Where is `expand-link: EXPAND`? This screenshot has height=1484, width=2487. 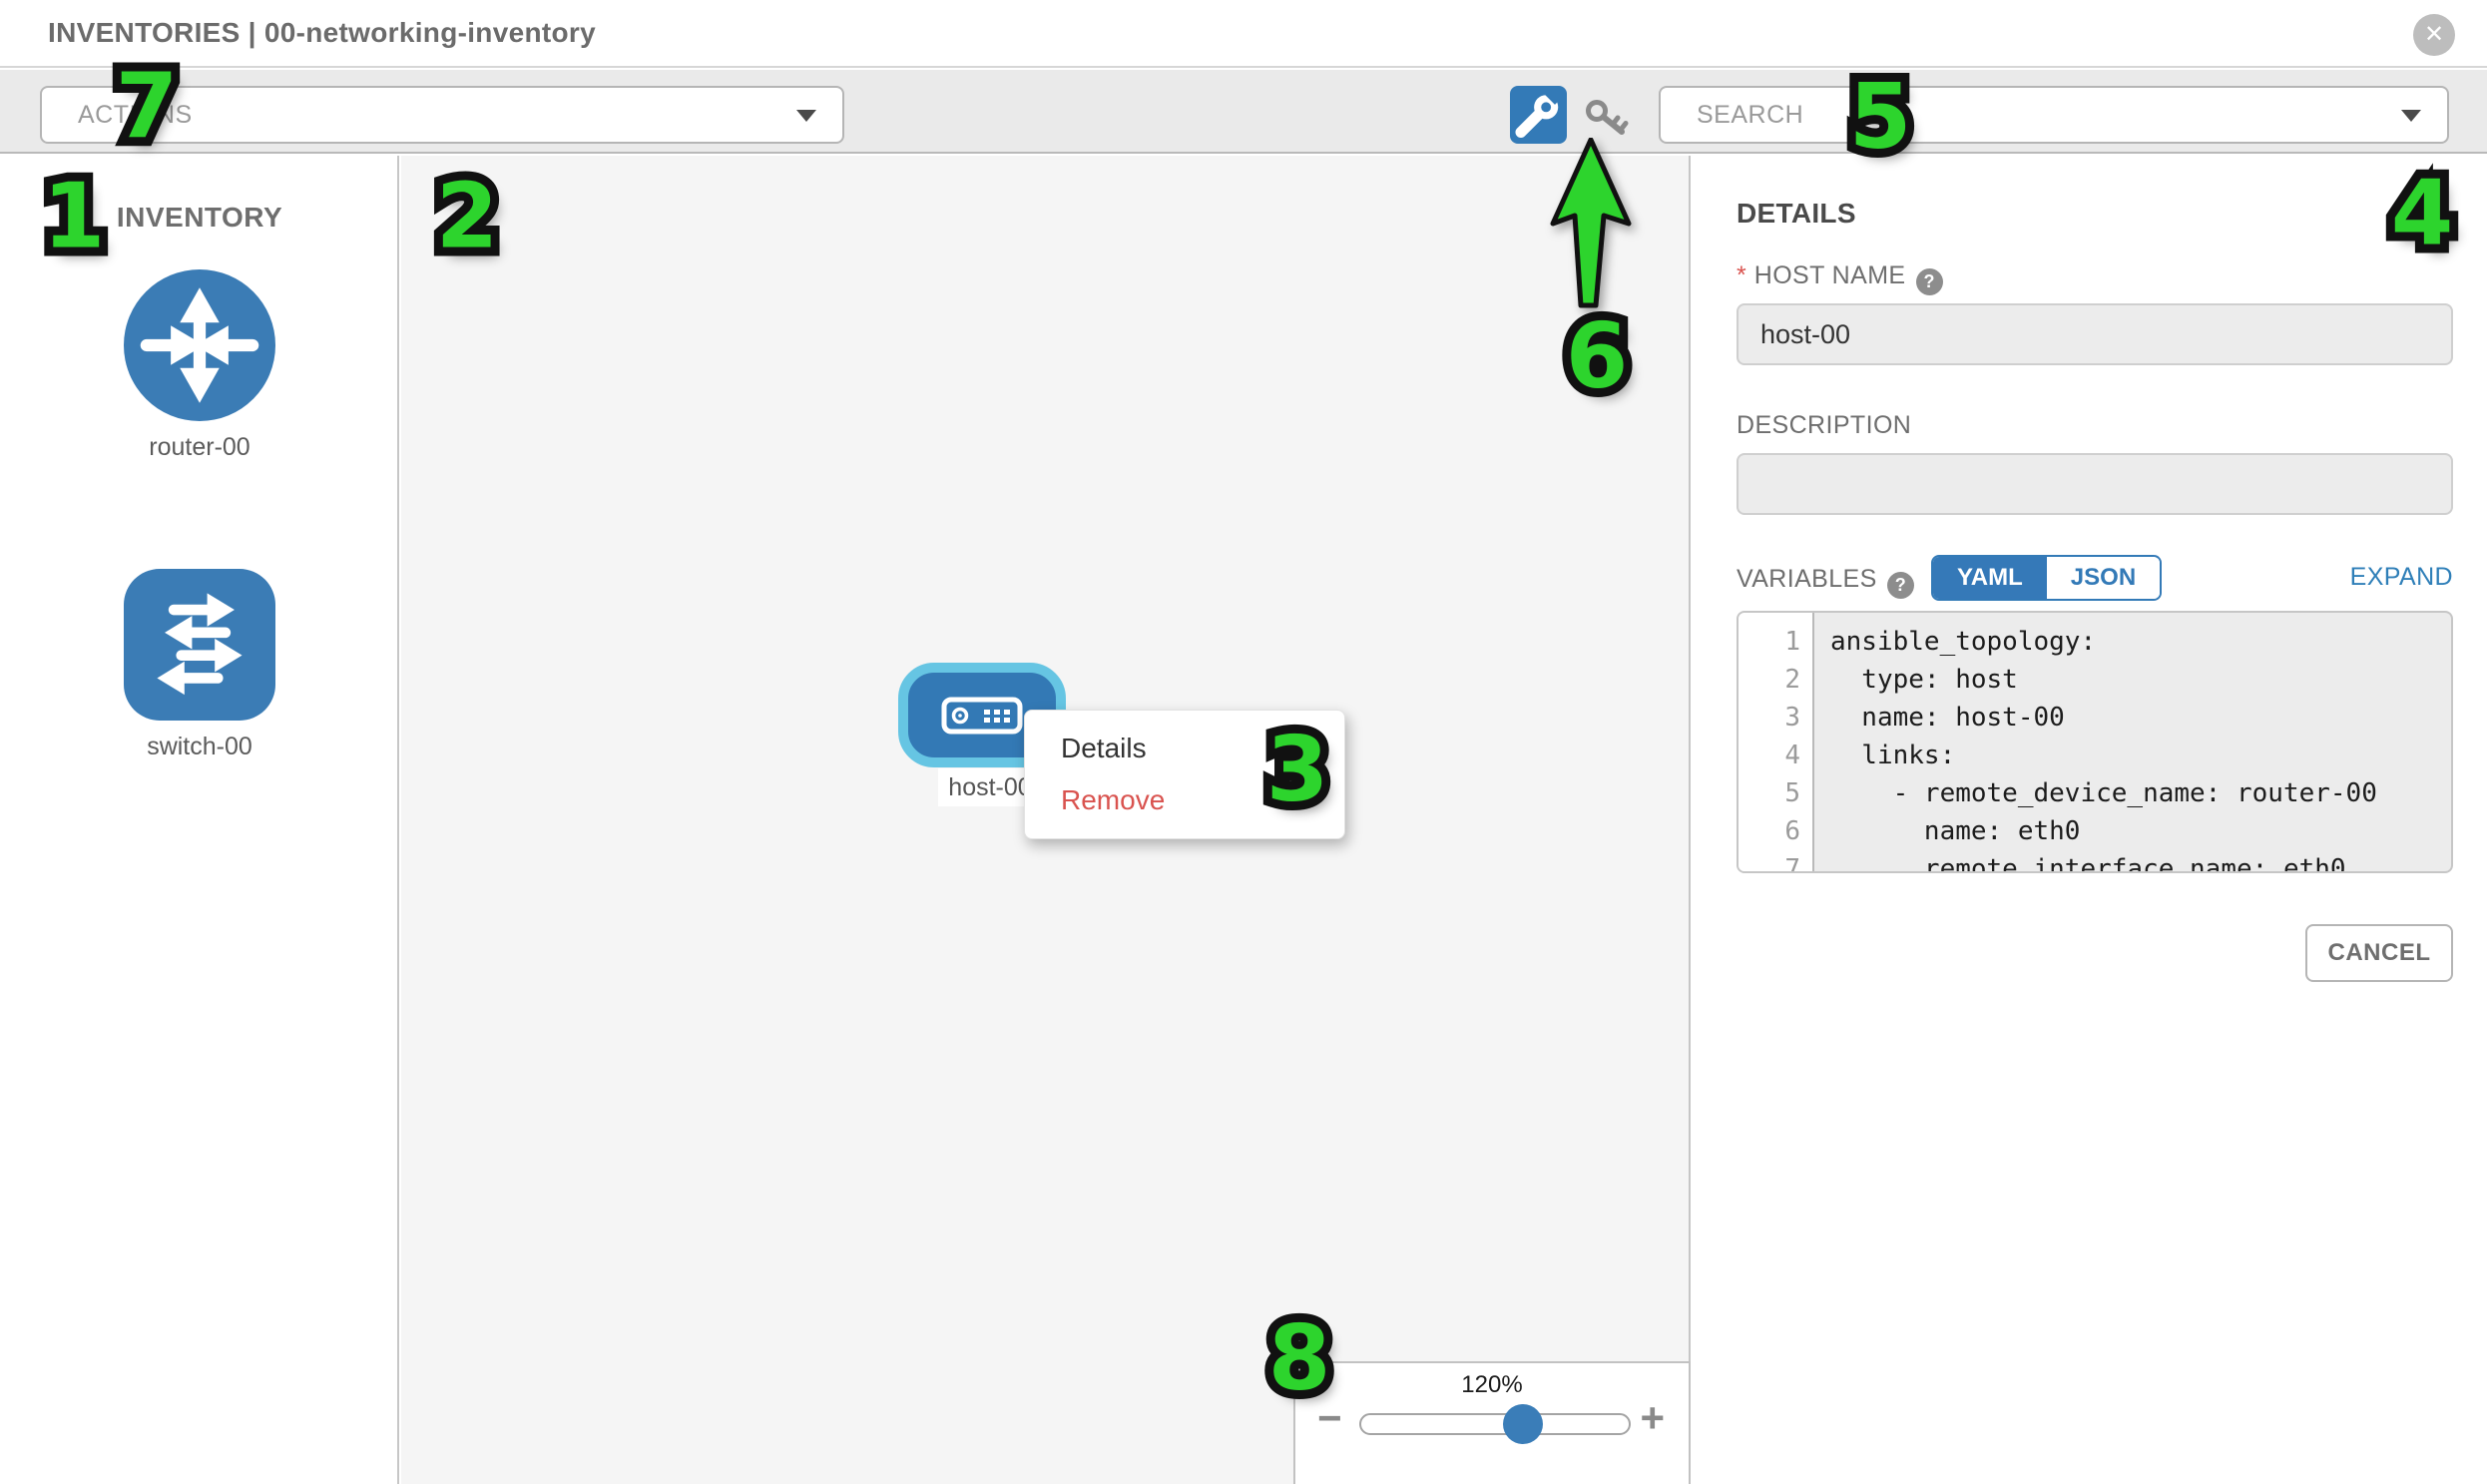 expand-link: EXPAND is located at coordinates (2401, 577).